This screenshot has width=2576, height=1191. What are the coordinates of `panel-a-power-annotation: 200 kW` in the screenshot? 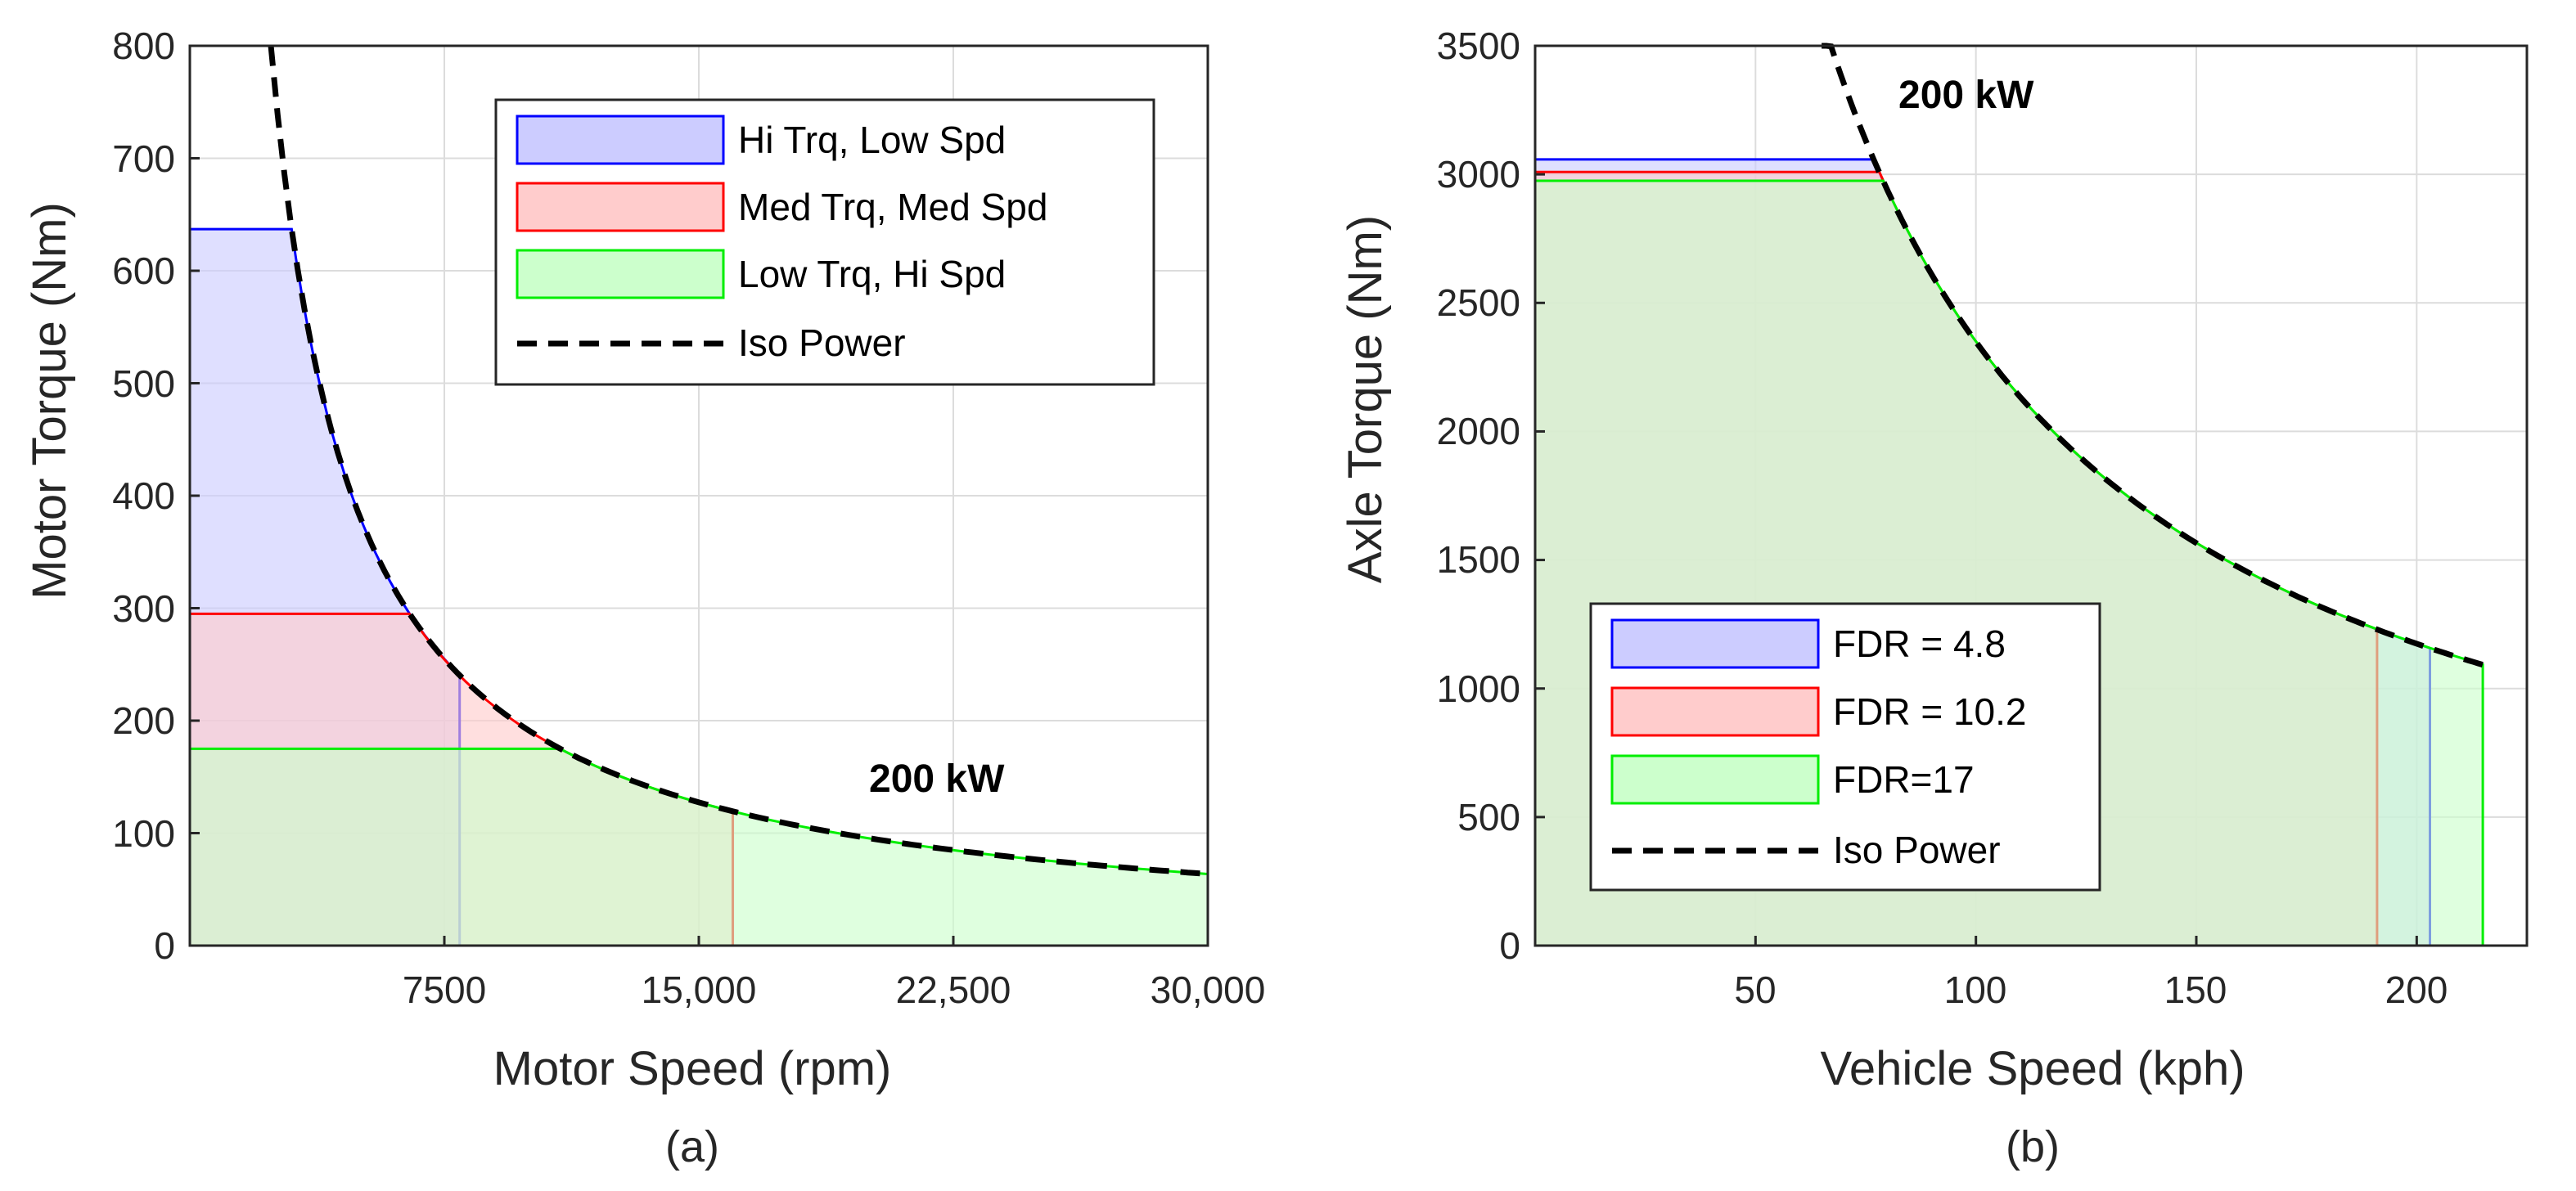 It's located at (937, 779).